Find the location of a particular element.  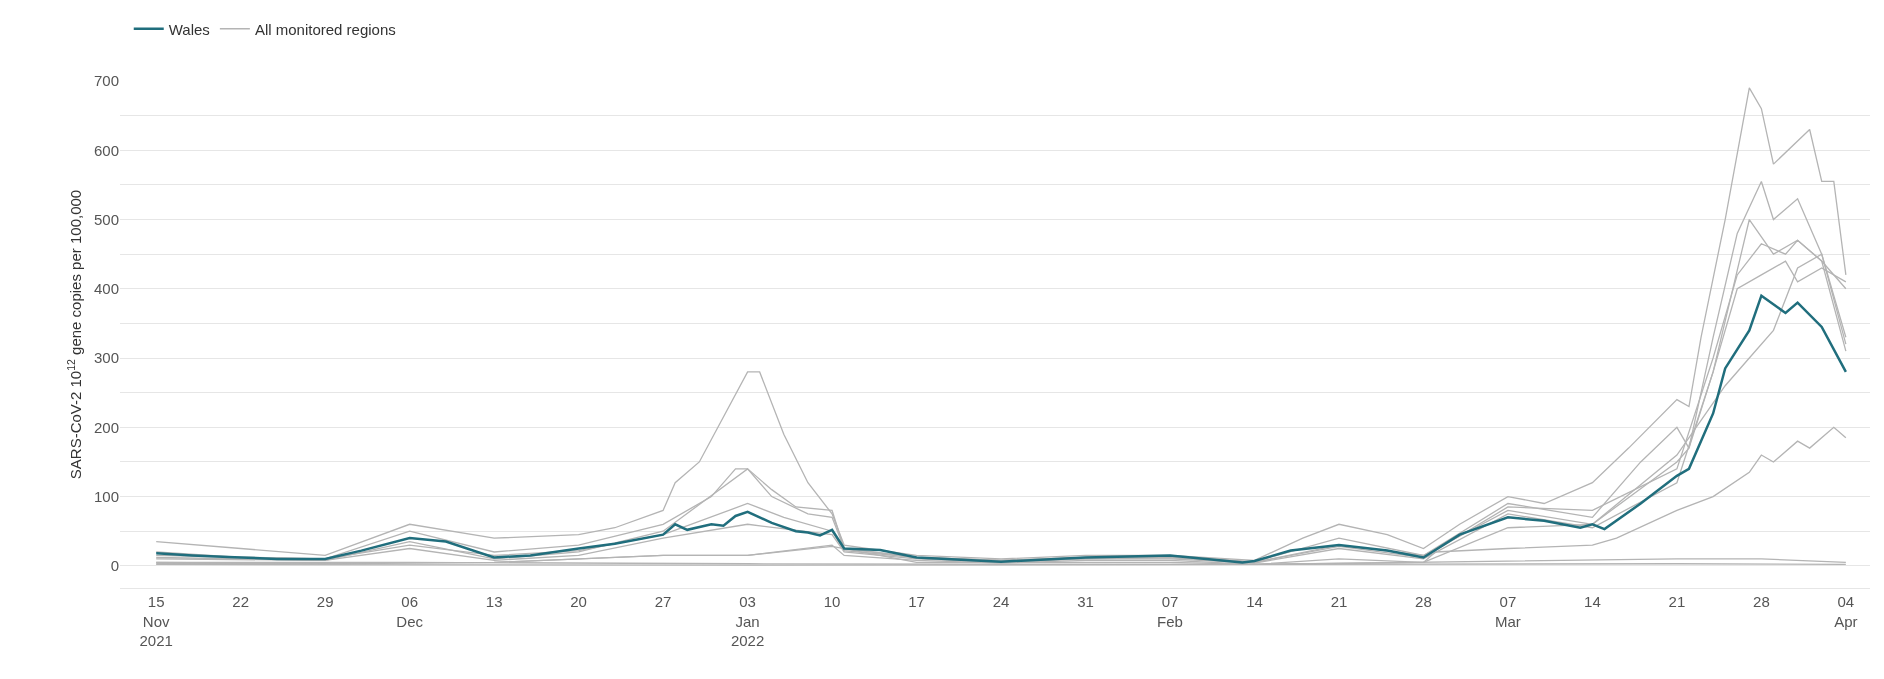

y-tick-label: 300 is located at coordinates (106, 358).